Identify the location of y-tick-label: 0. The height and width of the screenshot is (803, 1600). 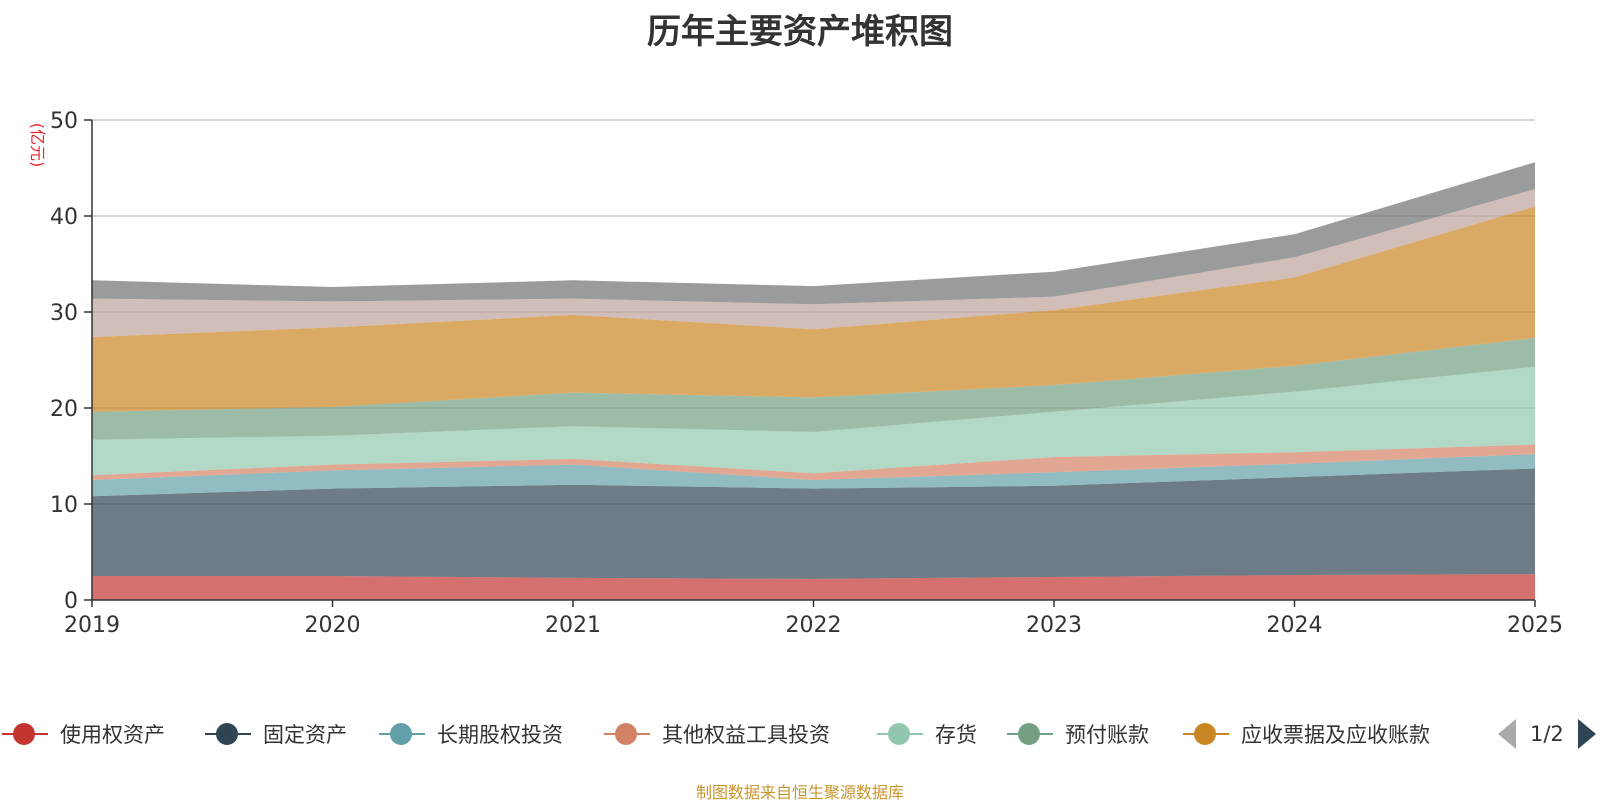
(71, 601).